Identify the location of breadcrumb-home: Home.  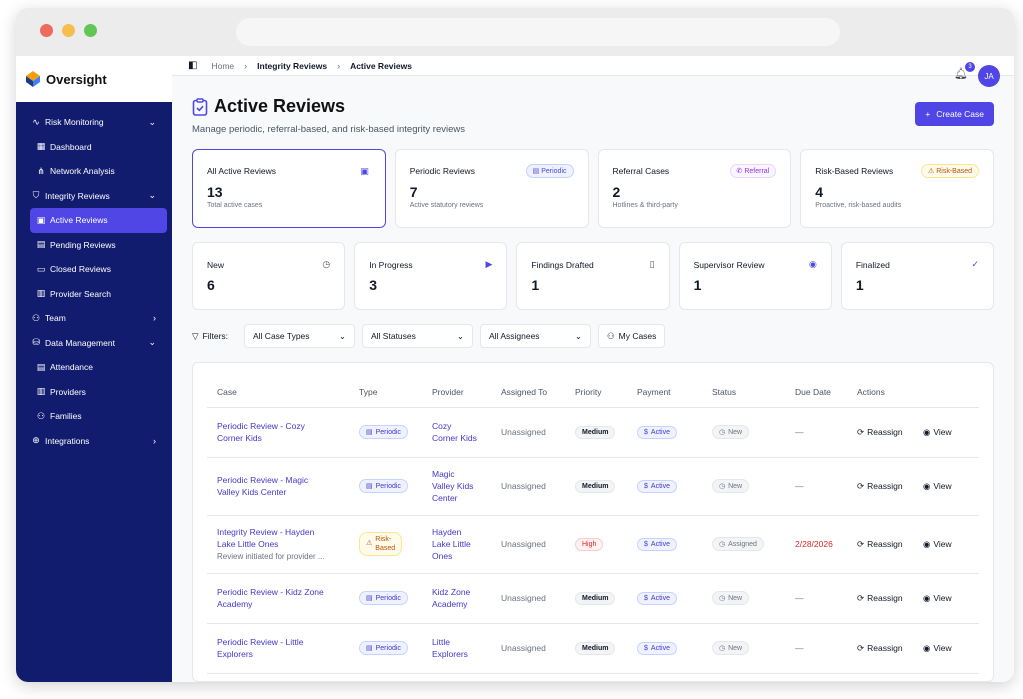
(223, 65).